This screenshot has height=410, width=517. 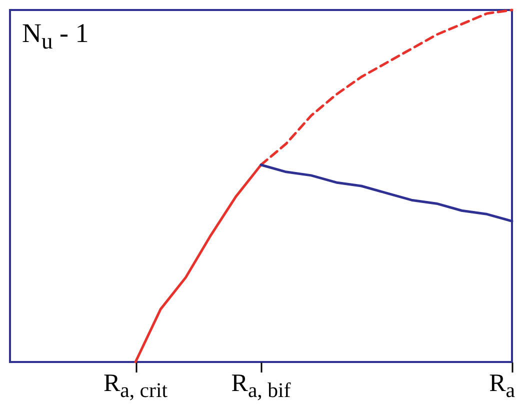 I want to click on x-tick-label: R$_{a, crit}$, so click(x=135, y=386).